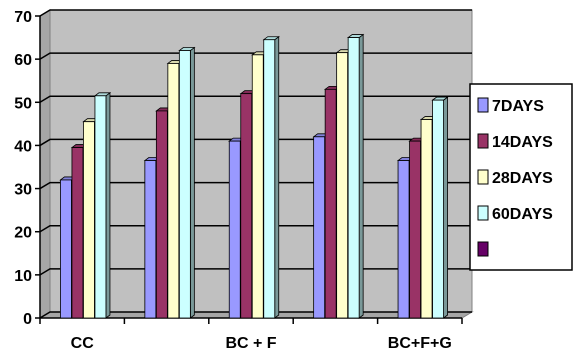 This screenshot has width=576, height=356. Describe the element at coordinates (23, 276) in the screenshot. I see `y-tick-label: 10` at that location.